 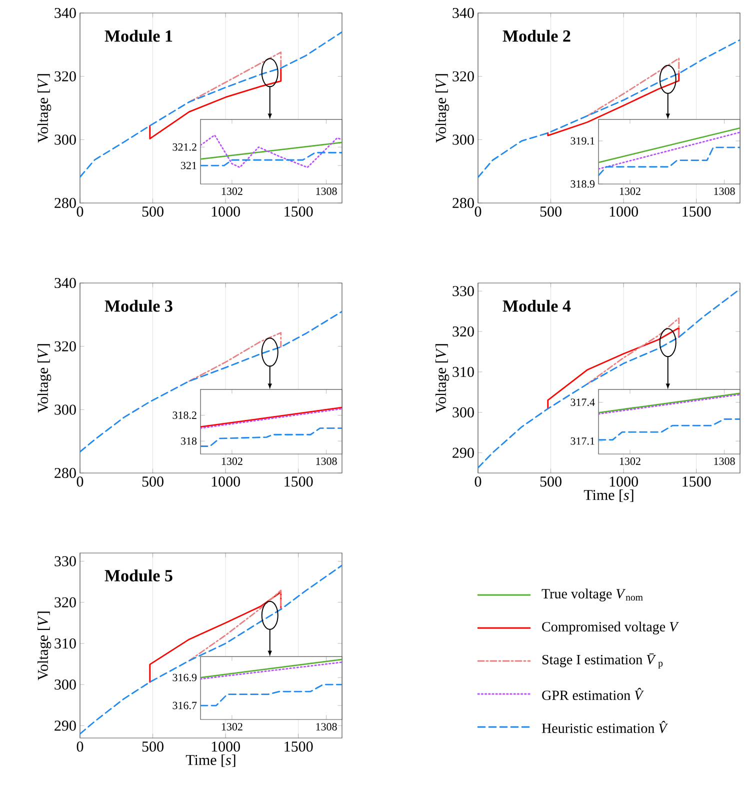 I want to click on text: Module 2, so click(x=536, y=36).